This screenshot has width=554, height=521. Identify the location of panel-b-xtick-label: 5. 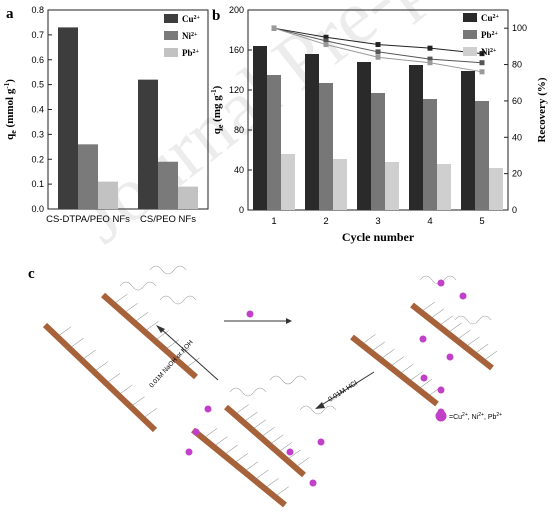
(481, 221).